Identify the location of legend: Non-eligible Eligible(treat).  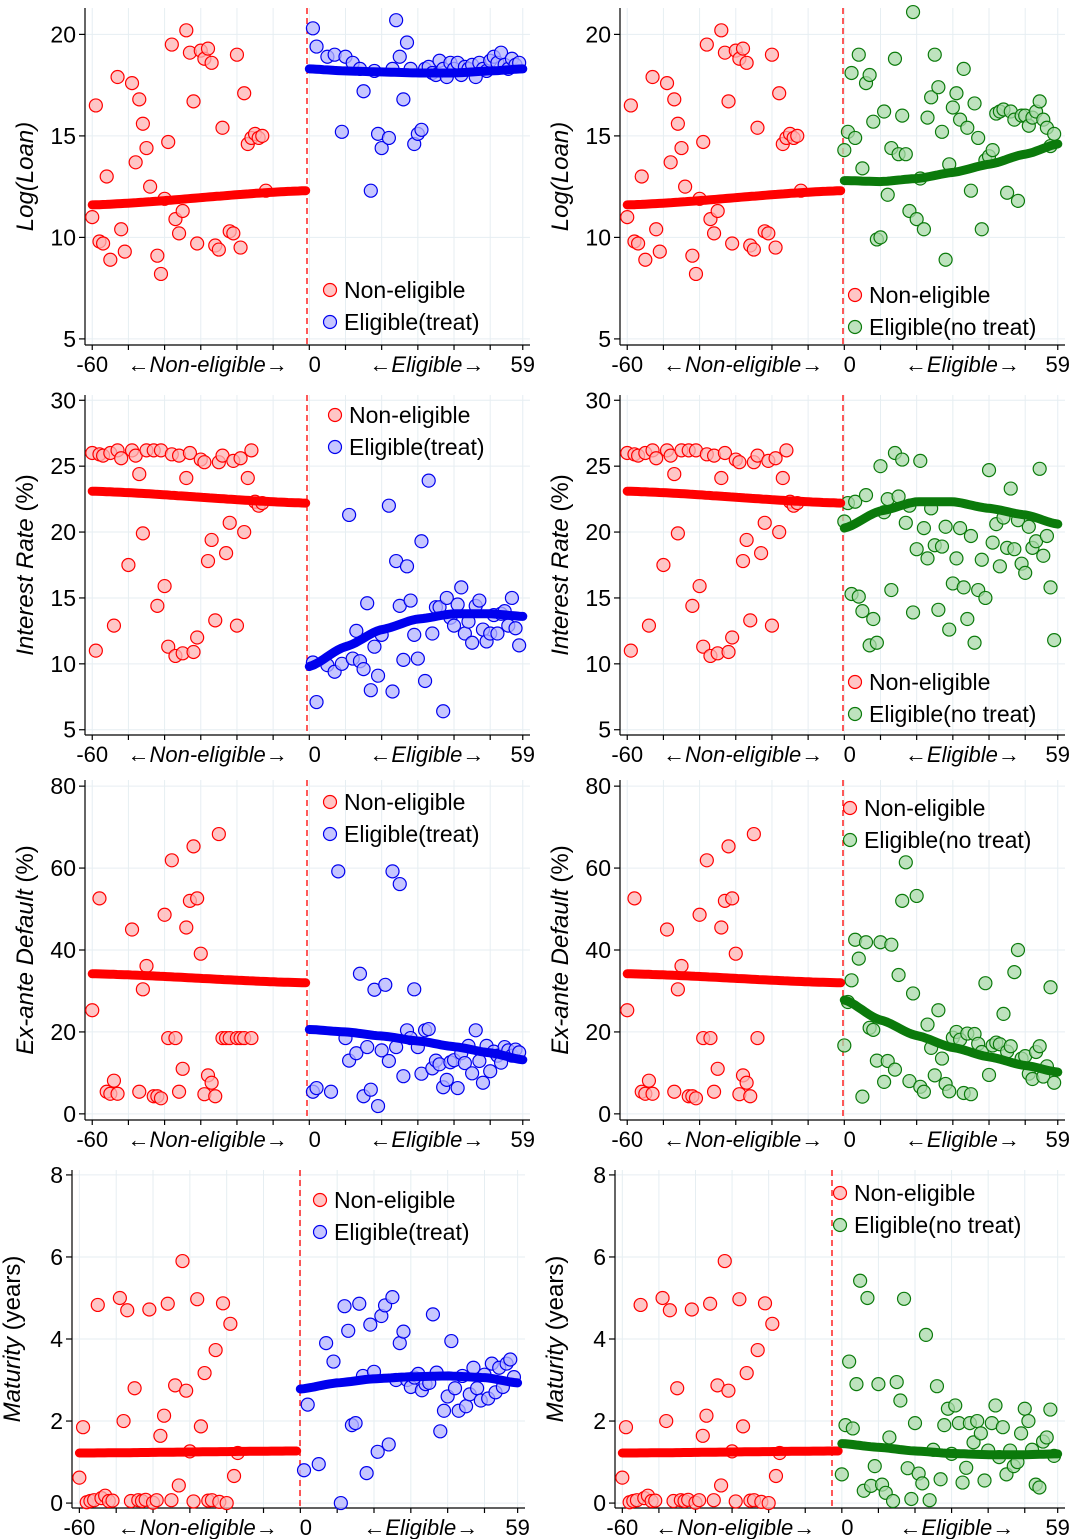
(401, 818).